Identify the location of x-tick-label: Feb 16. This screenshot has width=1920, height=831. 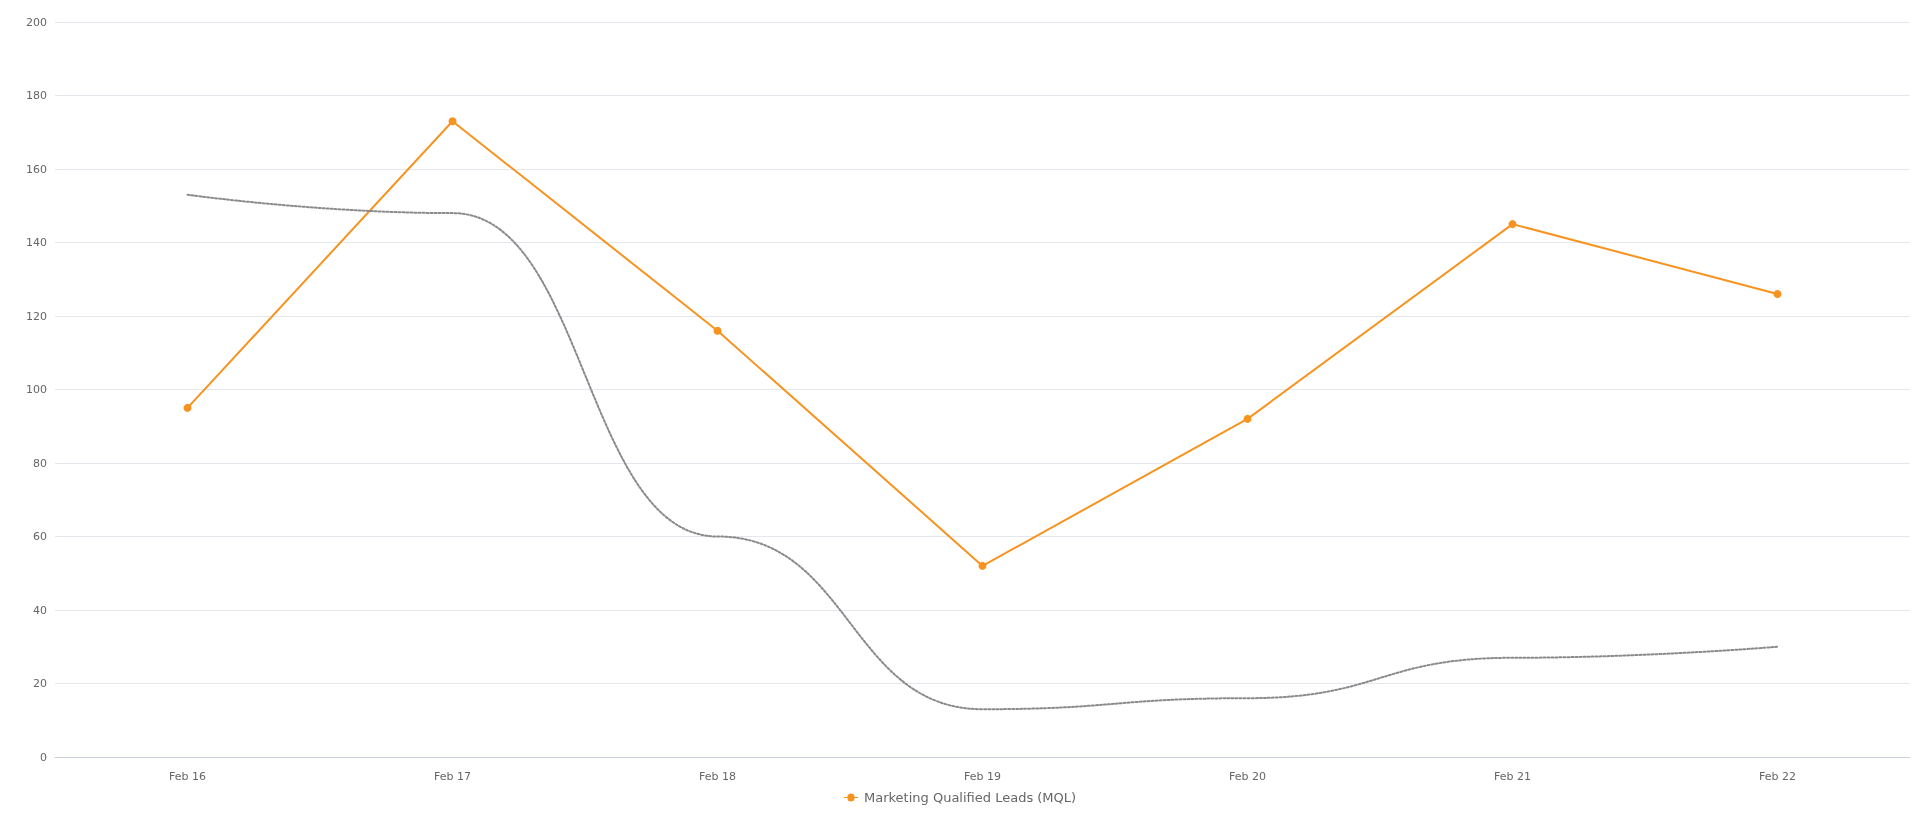
(187, 776).